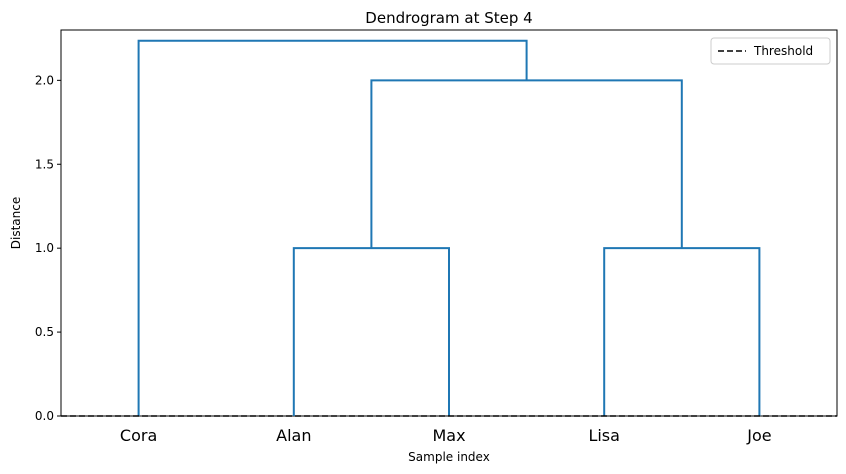 The width and height of the screenshot is (846, 474). I want to click on legend-threshold-label: Threshold, so click(783, 51).